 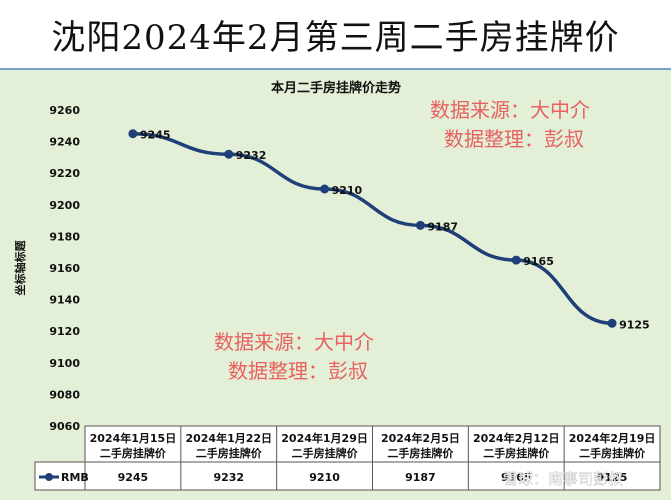 I want to click on data-label: 9232, so click(x=251, y=155).